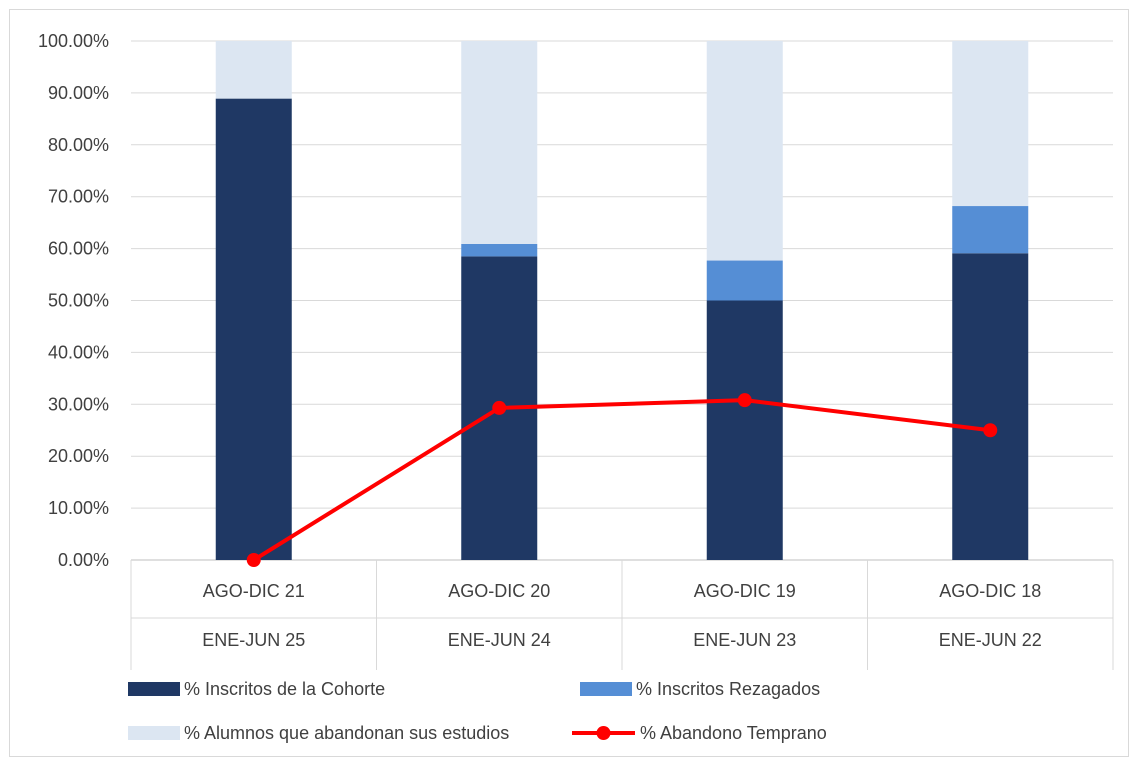 The width and height of the screenshot is (1140, 762). What do you see at coordinates (284, 689) in the screenshot?
I see `legend-label: % Inscritos de la Cohorte` at bounding box center [284, 689].